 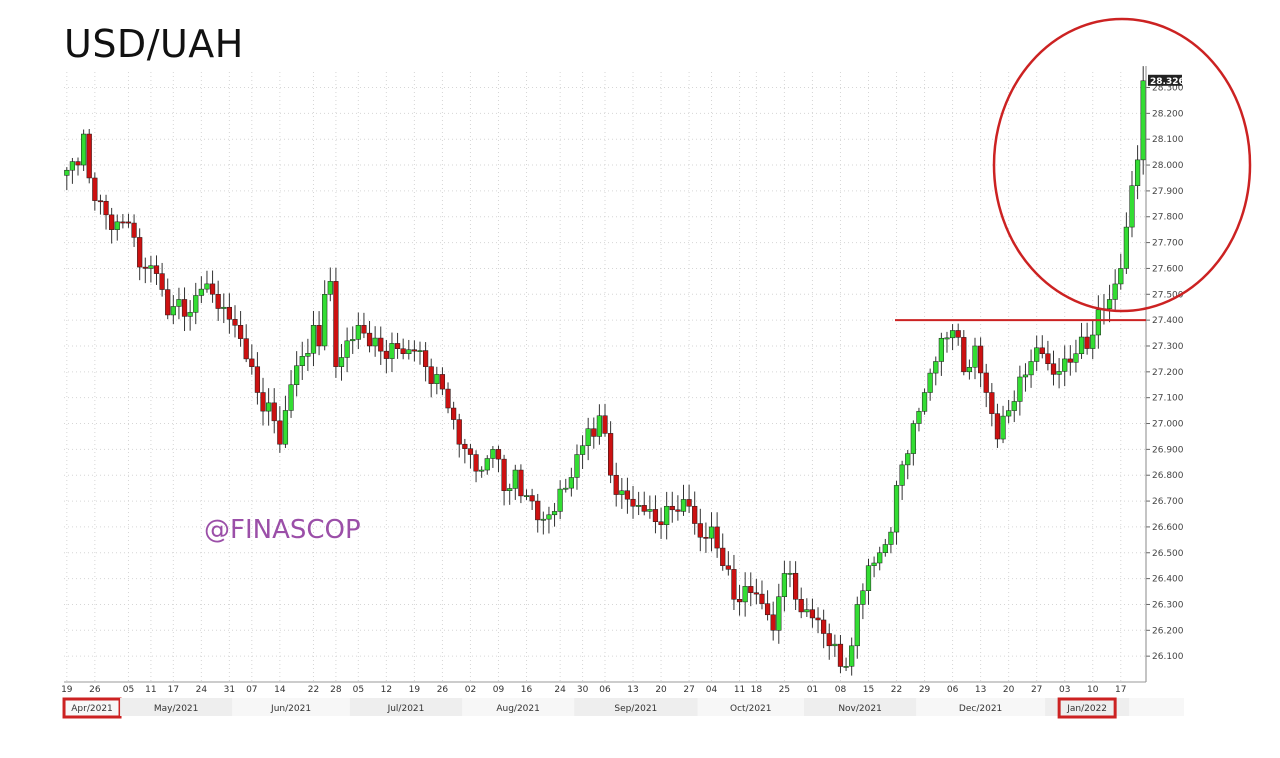 What do you see at coordinates (784, 690) in the screenshot?
I see `x-tick-label: 25` at bounding box center [784, 690].